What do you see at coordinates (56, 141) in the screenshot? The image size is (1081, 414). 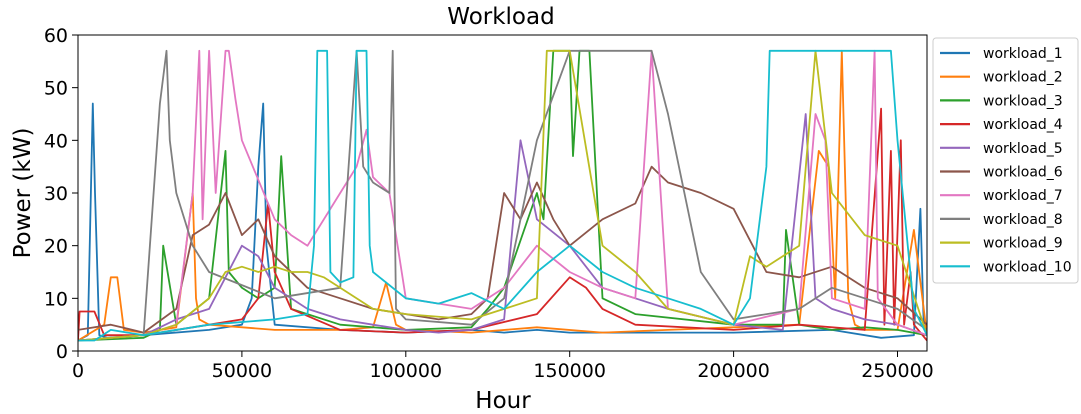 I see `y-tick-label: 40` at bounding box center [56, 141].